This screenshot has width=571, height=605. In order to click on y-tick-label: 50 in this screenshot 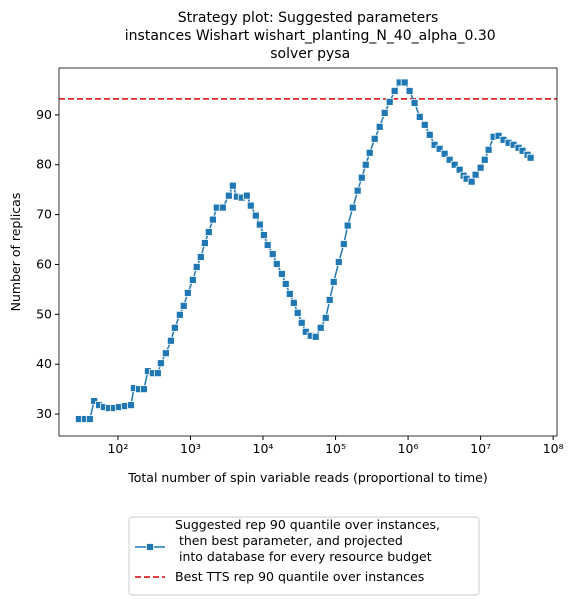, I will do `click(44, 313)`.